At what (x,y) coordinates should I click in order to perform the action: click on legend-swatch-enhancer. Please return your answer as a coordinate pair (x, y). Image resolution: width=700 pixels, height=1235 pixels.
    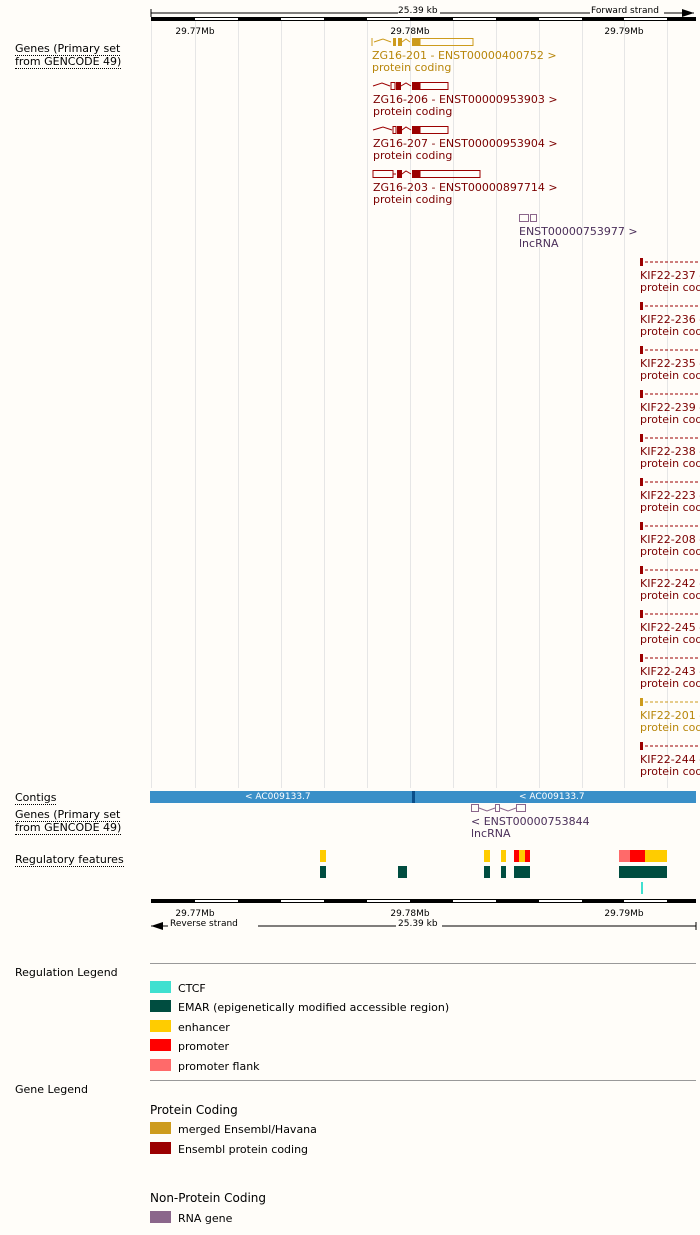
    Looking at the image, I should click on (160, 1026).